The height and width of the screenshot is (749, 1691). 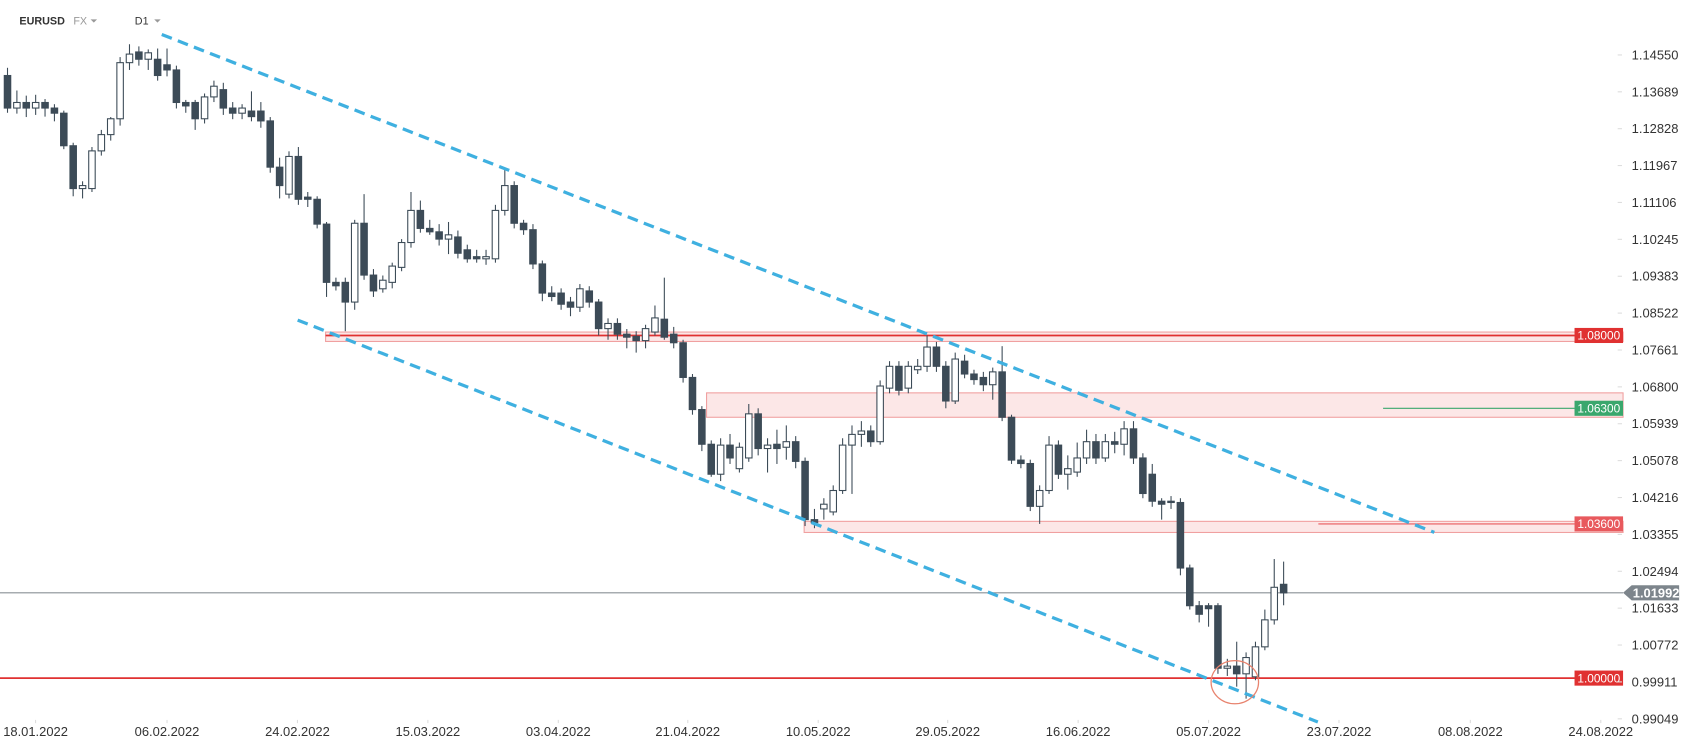 I want to click on y-tick-label: 1.11967, so click(x=1655, y=165).